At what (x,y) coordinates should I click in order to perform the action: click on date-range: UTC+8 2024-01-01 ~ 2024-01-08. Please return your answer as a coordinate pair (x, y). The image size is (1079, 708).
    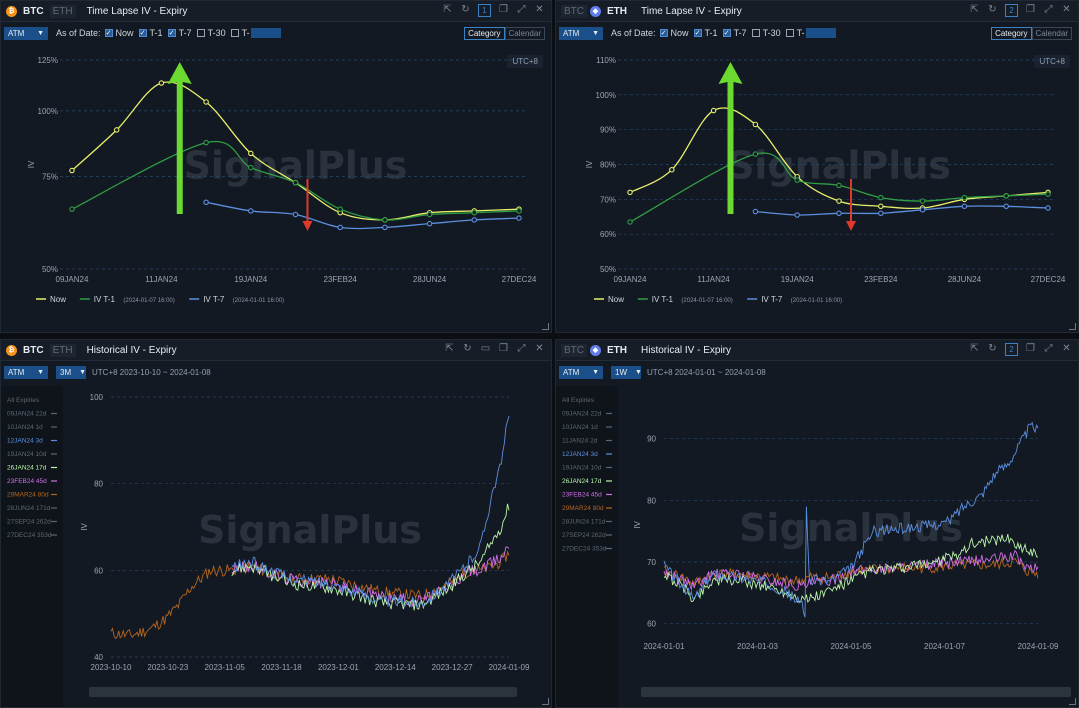
    Looking at the image, I should click on (706, 372).